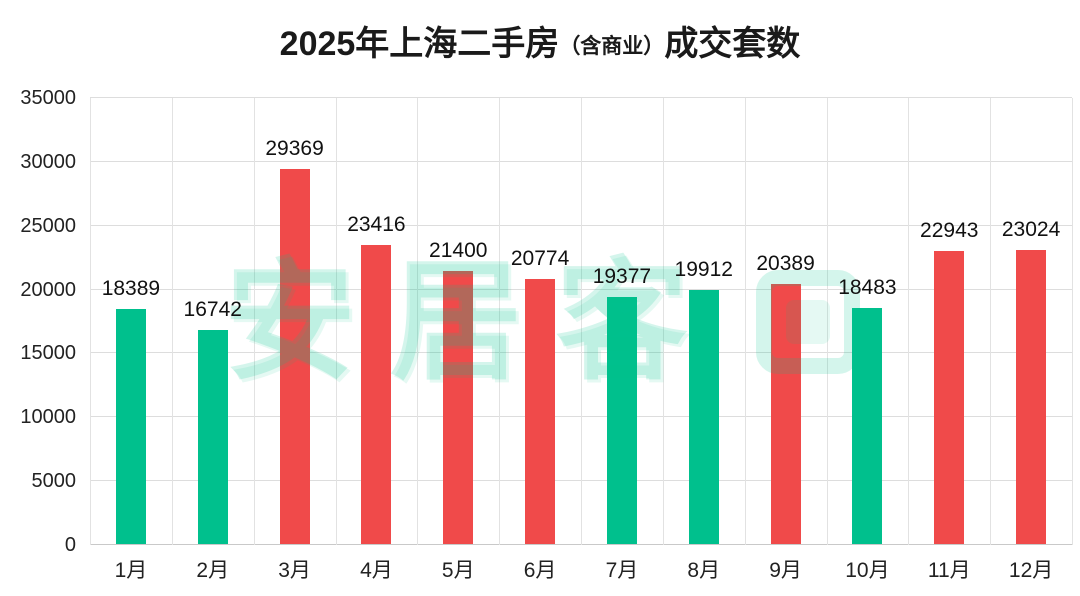 This screenshot has width=1080, height=596. Describe the element at coordinates (732, 44) in the screenshot. I see `chart-title-suffix: 成交套数` at that location.